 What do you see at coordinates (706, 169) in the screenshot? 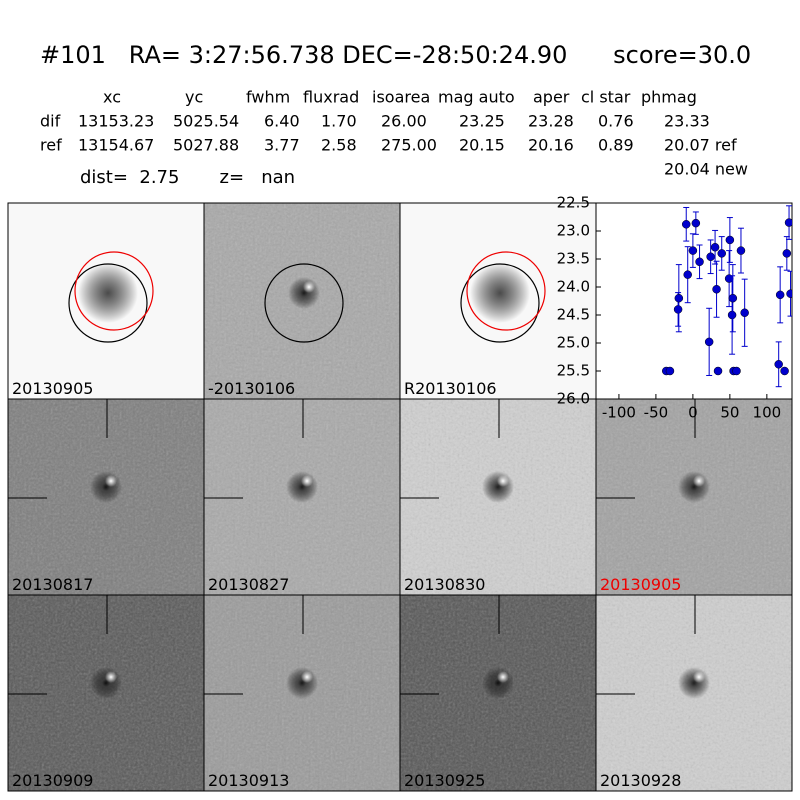
I see `phmag-new: 20.04 new` at bounding box center [706, 169].